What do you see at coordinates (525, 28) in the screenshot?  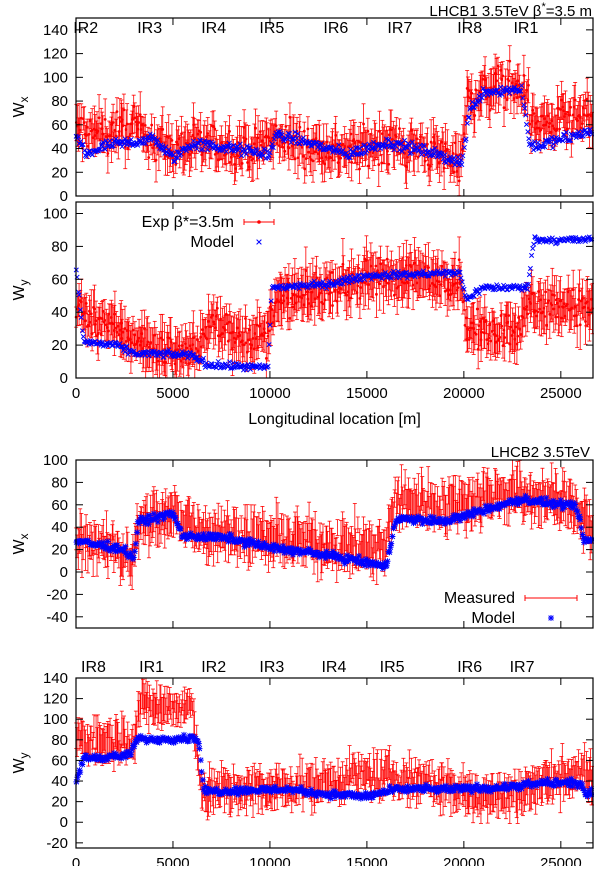 I see `ir-label: IR1` at bounding box center [525, 28].